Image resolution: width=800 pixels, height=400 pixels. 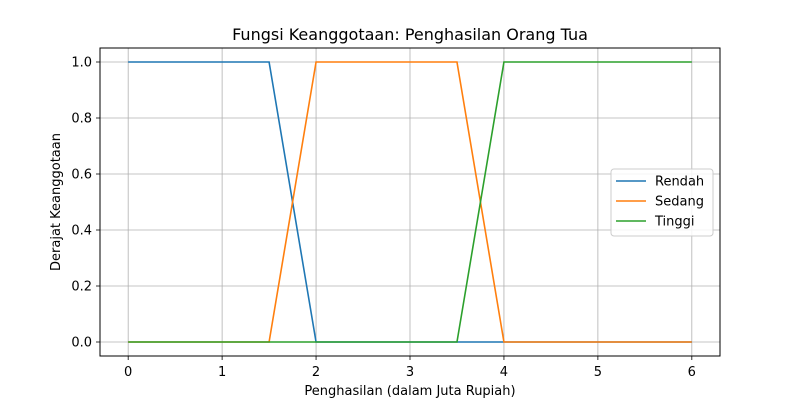 I want to click on y-tick-label: 0.8, so click(x=81, y=119).